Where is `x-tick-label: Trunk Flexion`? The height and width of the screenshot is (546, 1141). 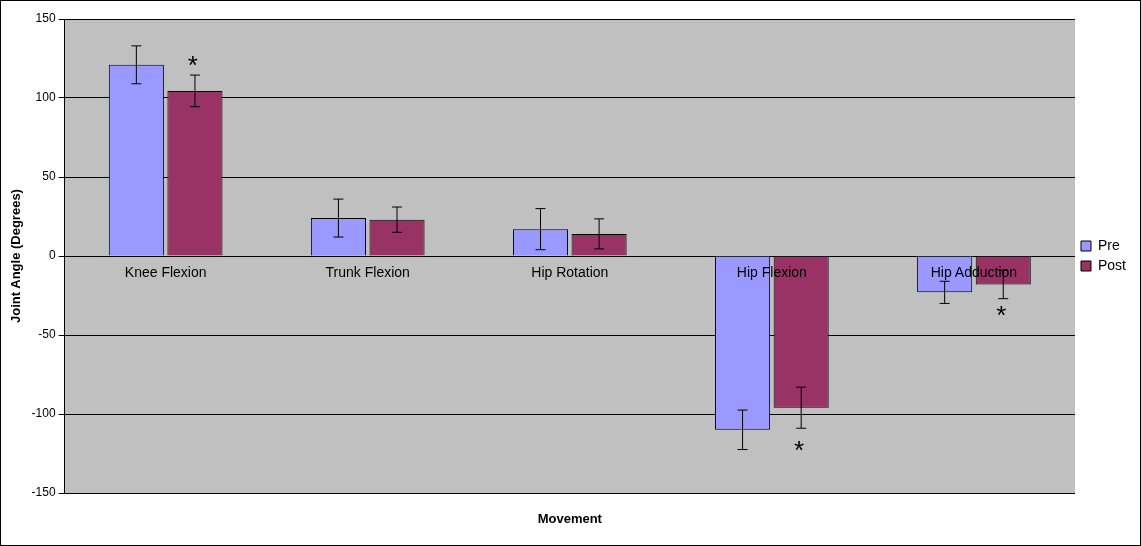 x-tick-label: Trunk Flexion is located at coordinates (367, 271).